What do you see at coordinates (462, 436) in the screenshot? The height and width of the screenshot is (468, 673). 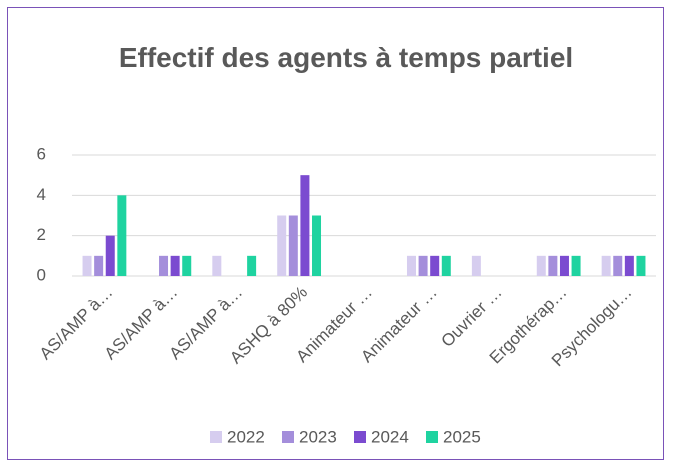 I see `legend-label: 2025` at bounding box center [462, 436].